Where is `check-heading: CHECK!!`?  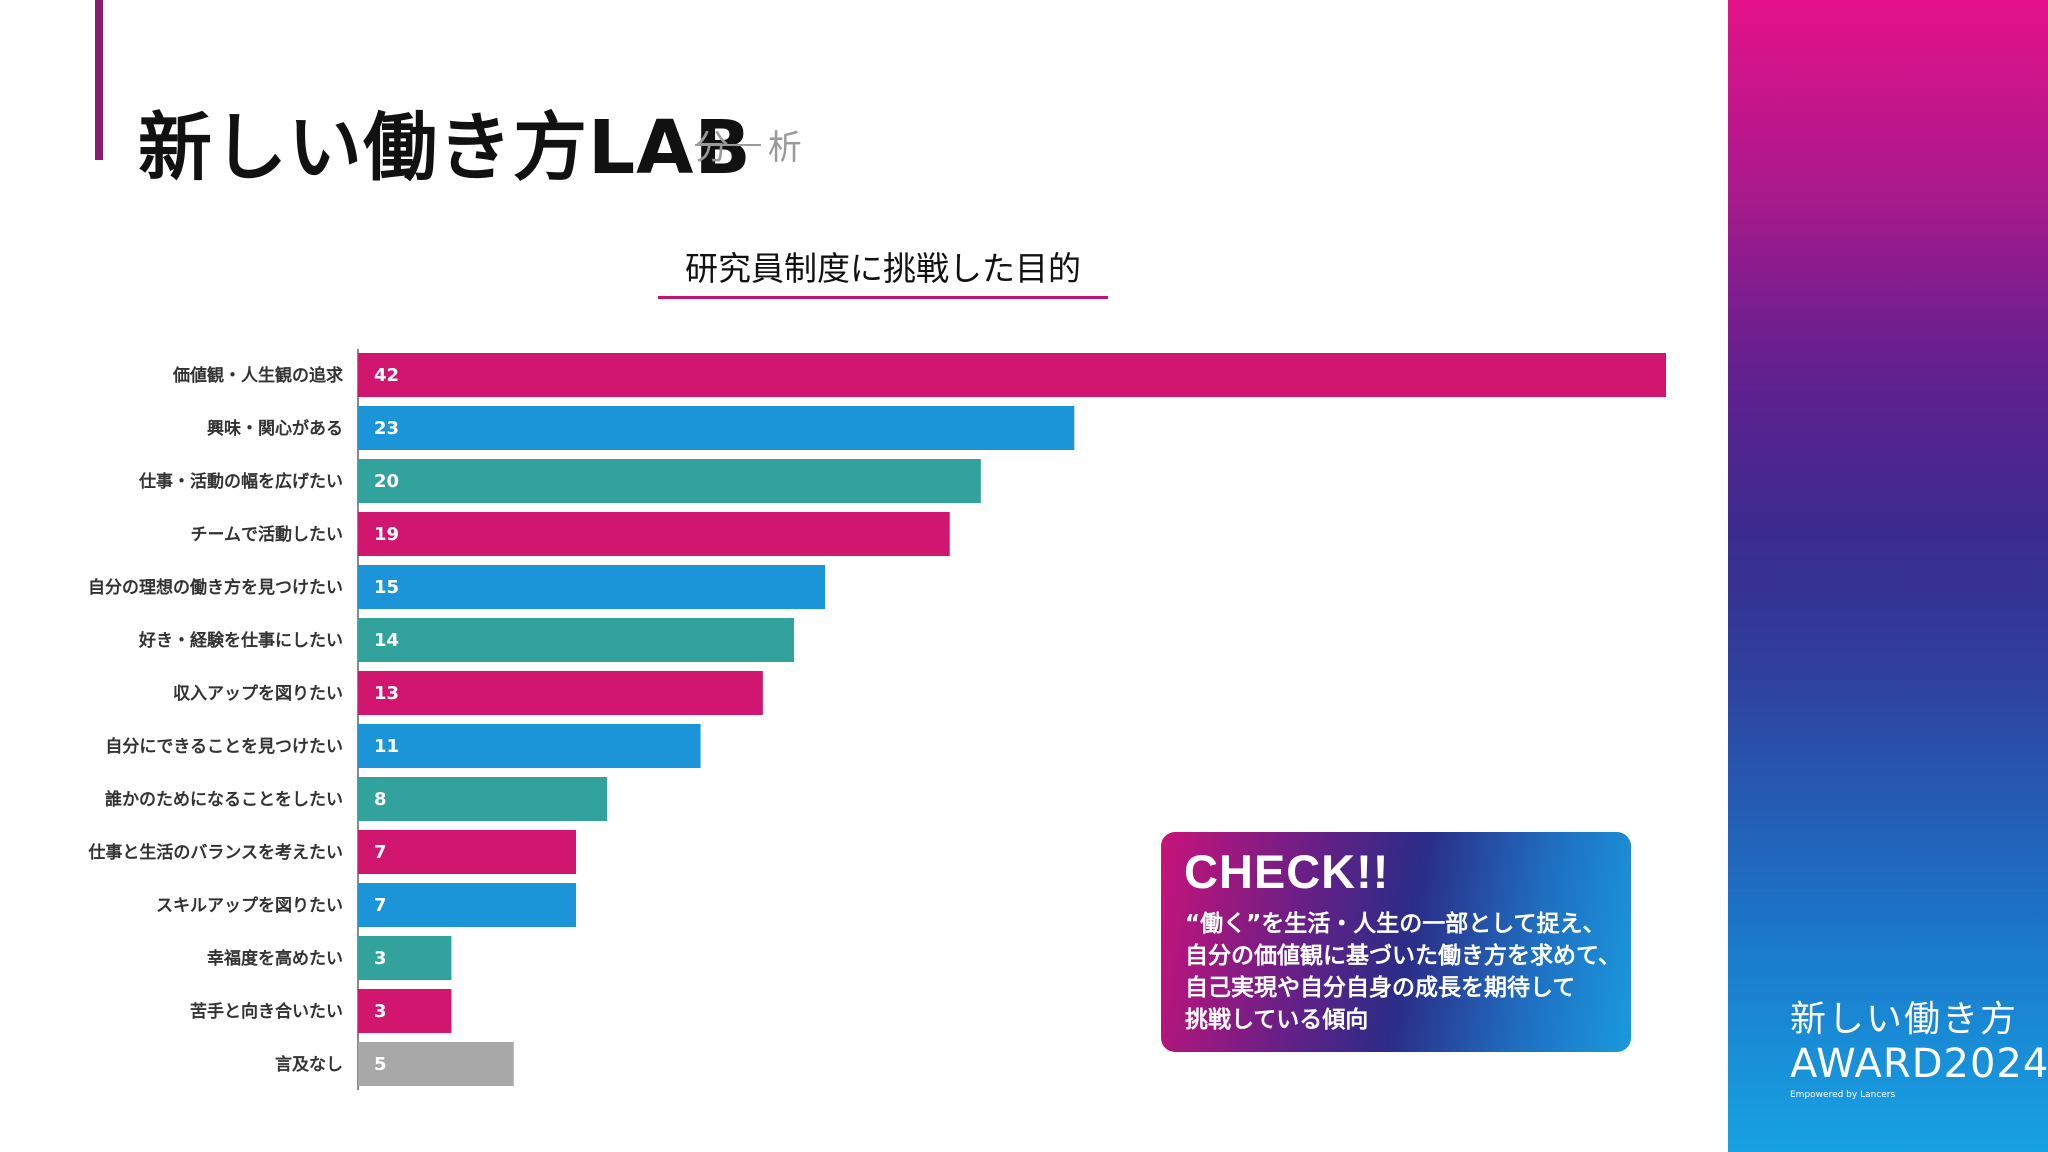 check-heading: CHECK!! is located at coordinates (1287, 871).